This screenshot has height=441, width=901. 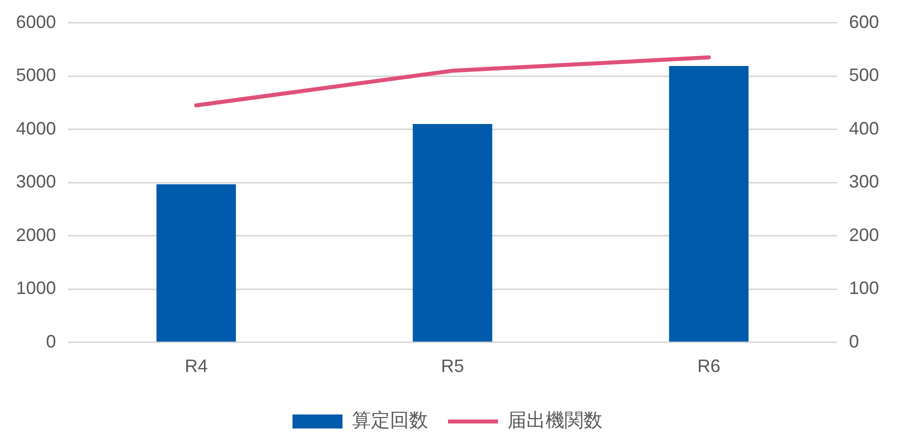 What do you see at coordinates (864, 22) in the screenshot?
I see `y2-tick-label: 600` at bounding box center [864, 22].